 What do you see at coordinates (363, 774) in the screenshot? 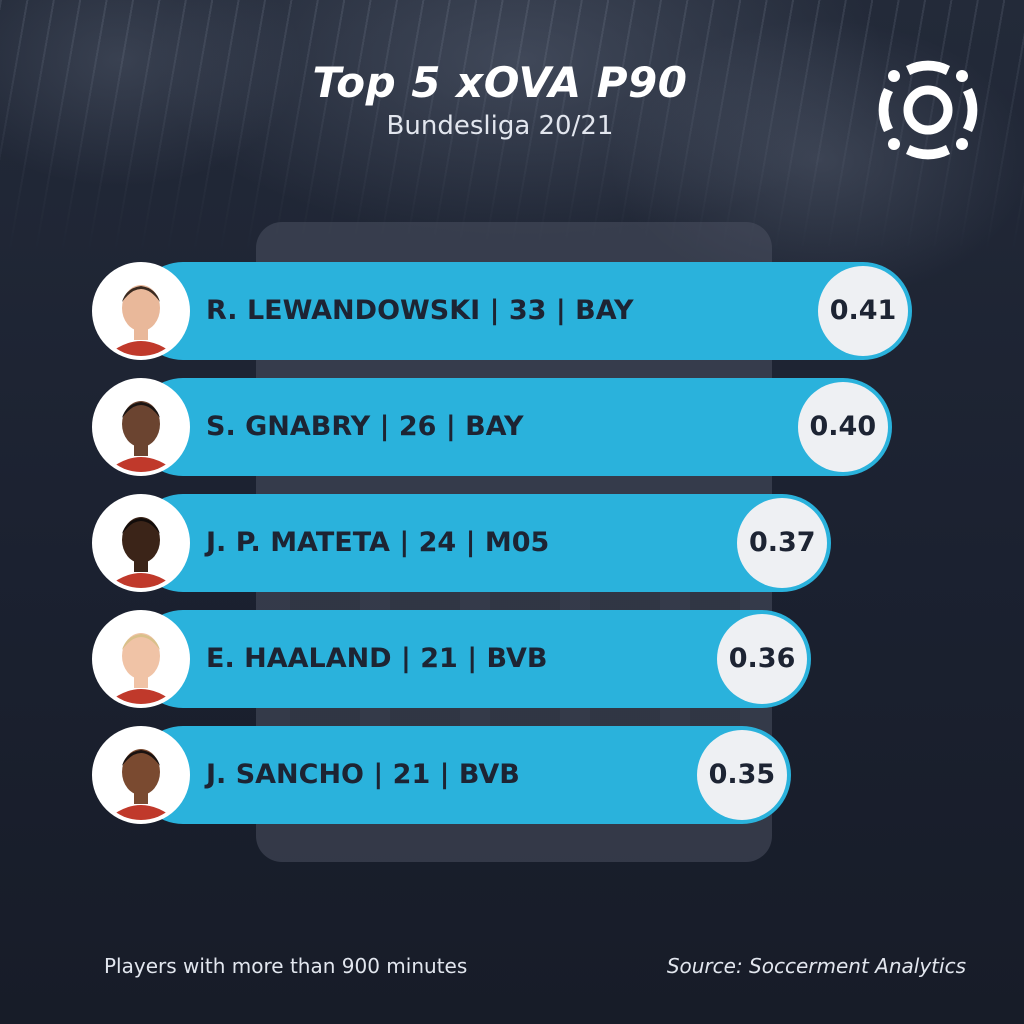
I see `player-label: J. SANCHO | 21 | BVB` at bounding box center [363, 774].